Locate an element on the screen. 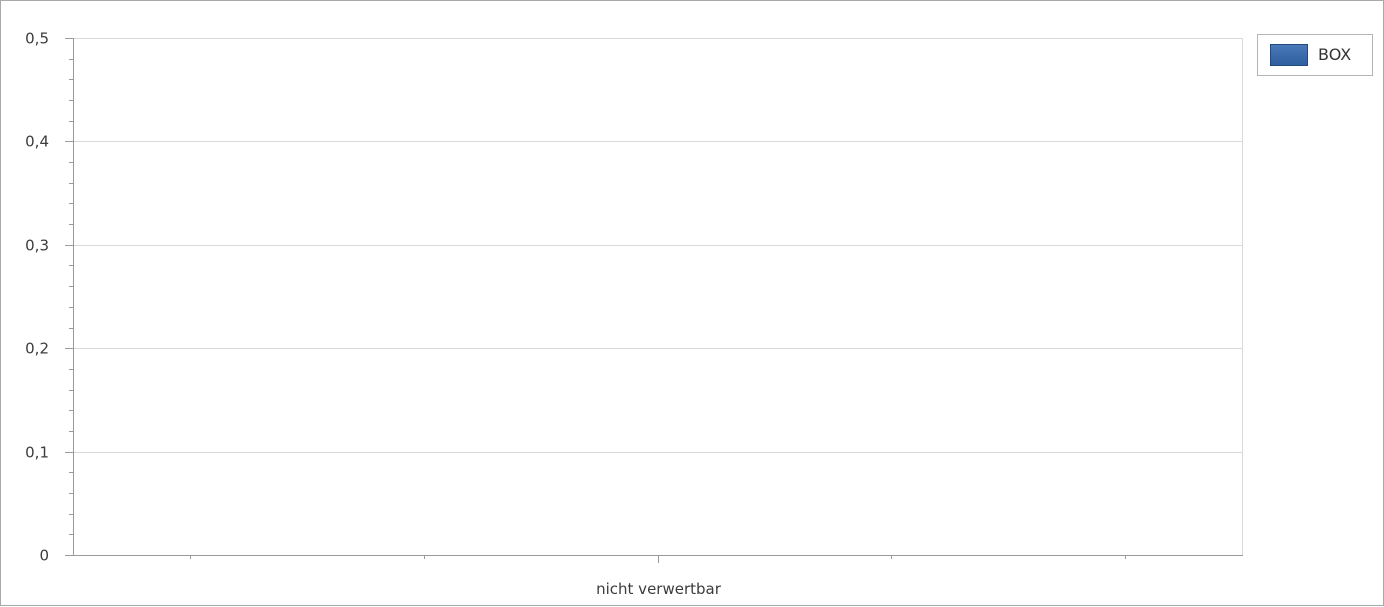 The image size is (1384, 607). y-tick-label: 0,4 is located at coordinates (37, 142).